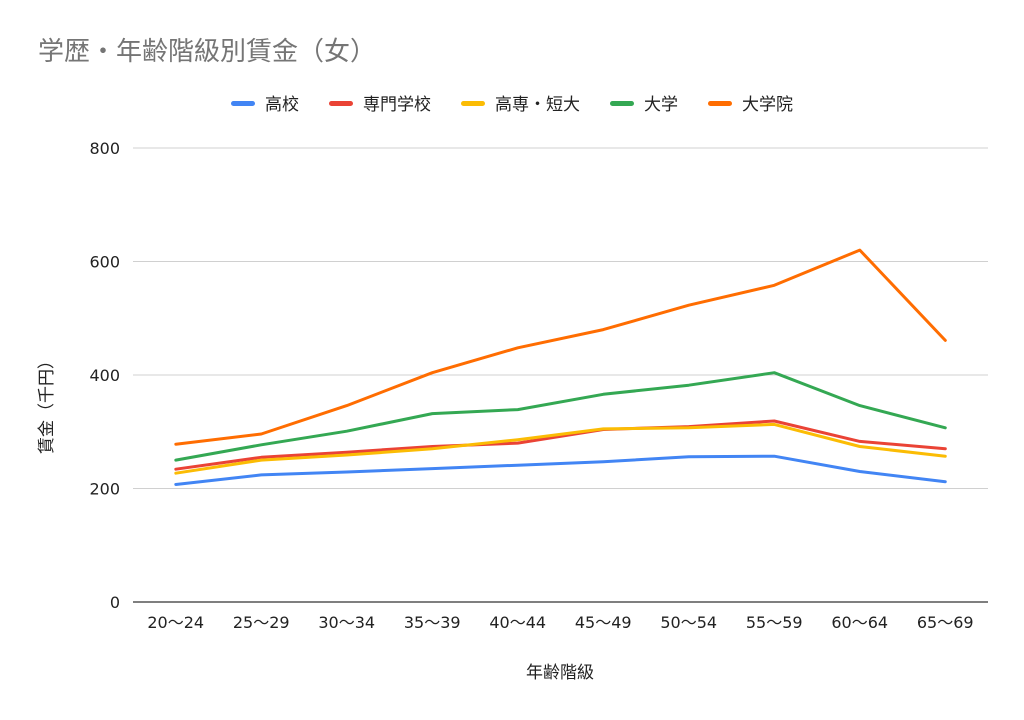  Describe the element at coordinates (104, 489) in the screenshot. I see `y-tick-label: 200` at that location.